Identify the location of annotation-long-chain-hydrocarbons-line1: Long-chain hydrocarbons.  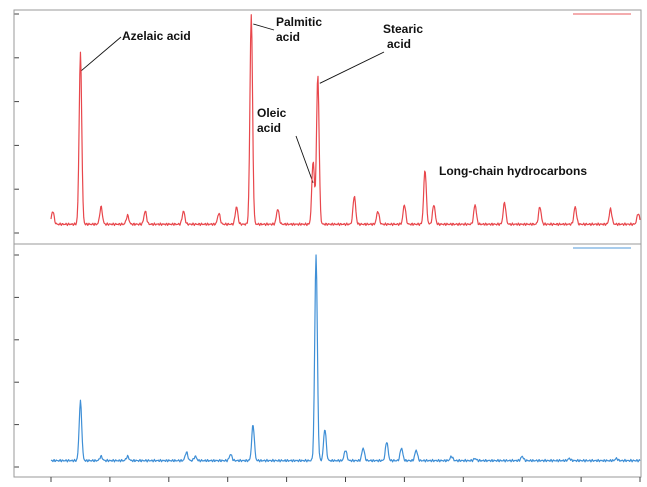
(513, 171).